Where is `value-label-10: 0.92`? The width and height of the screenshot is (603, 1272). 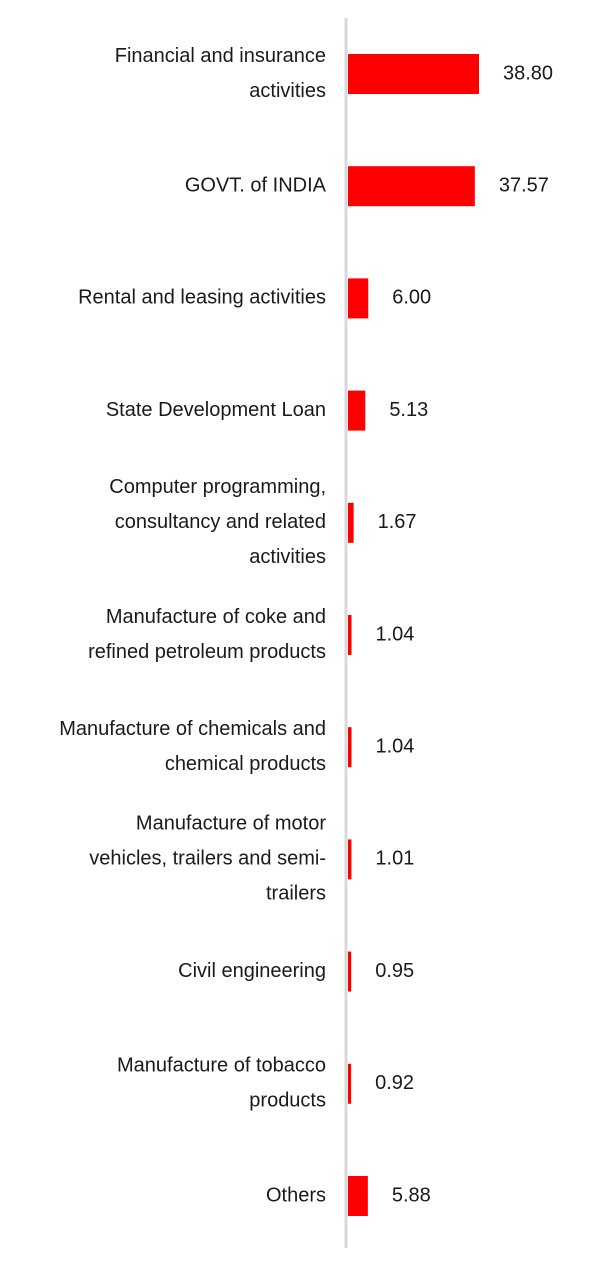
value-label-10: 0.92 is located at coordinates (394, 1083).